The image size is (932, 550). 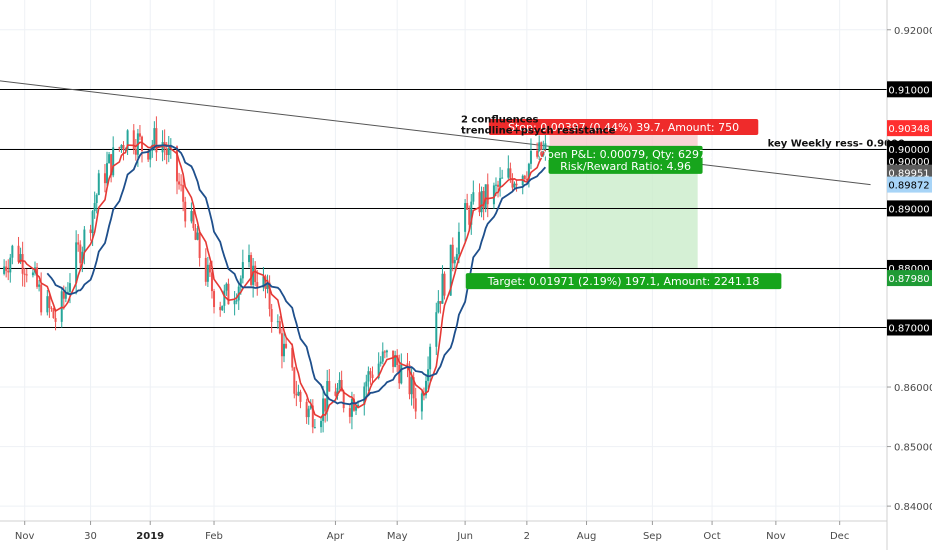 I want to click on pnl-label-bg, so click(x=625, y=159).